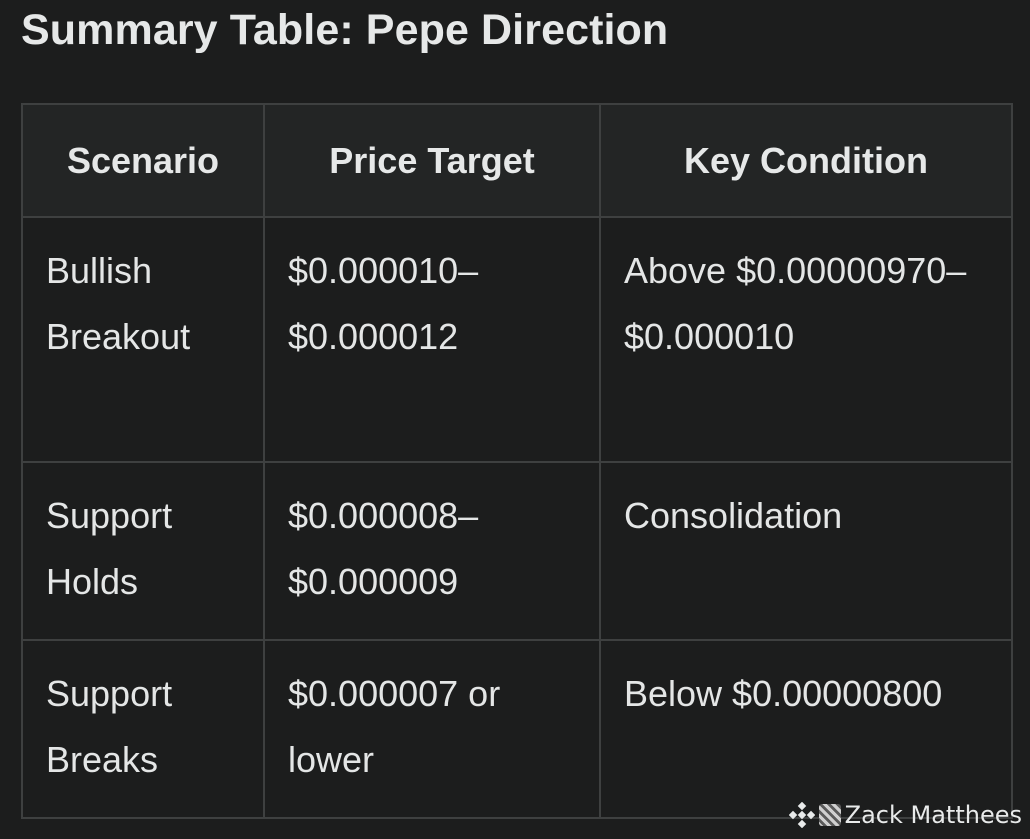 This screenshot has width=1030, height=839. I want to click on cell-key-condition: Consolidation, so click(806, 551).